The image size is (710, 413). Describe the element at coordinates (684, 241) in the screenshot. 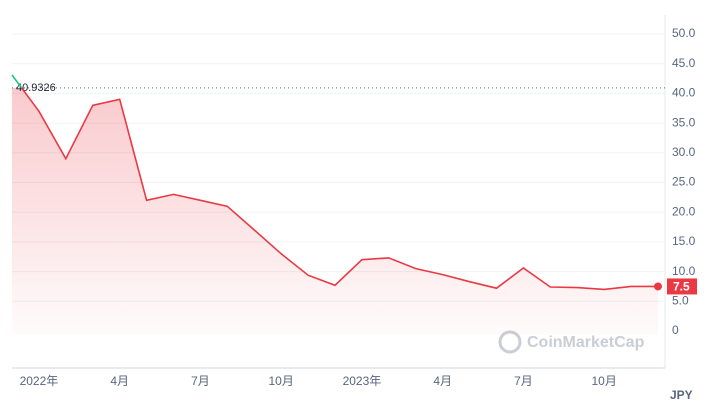

I see `y-tick-label: 15.0` at that location.